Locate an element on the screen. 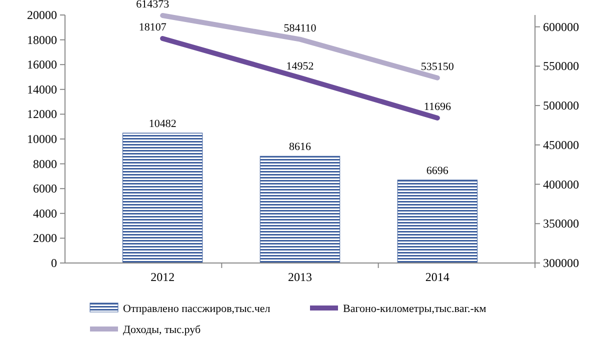 The height and width of the screenshot is (340, 605). data-label: 535150 is located at coordinates (437, 66).